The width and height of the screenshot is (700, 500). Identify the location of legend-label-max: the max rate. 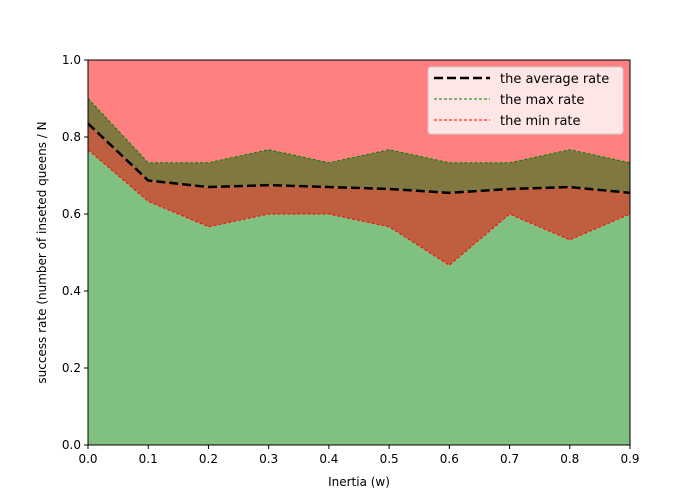
(542, 100).